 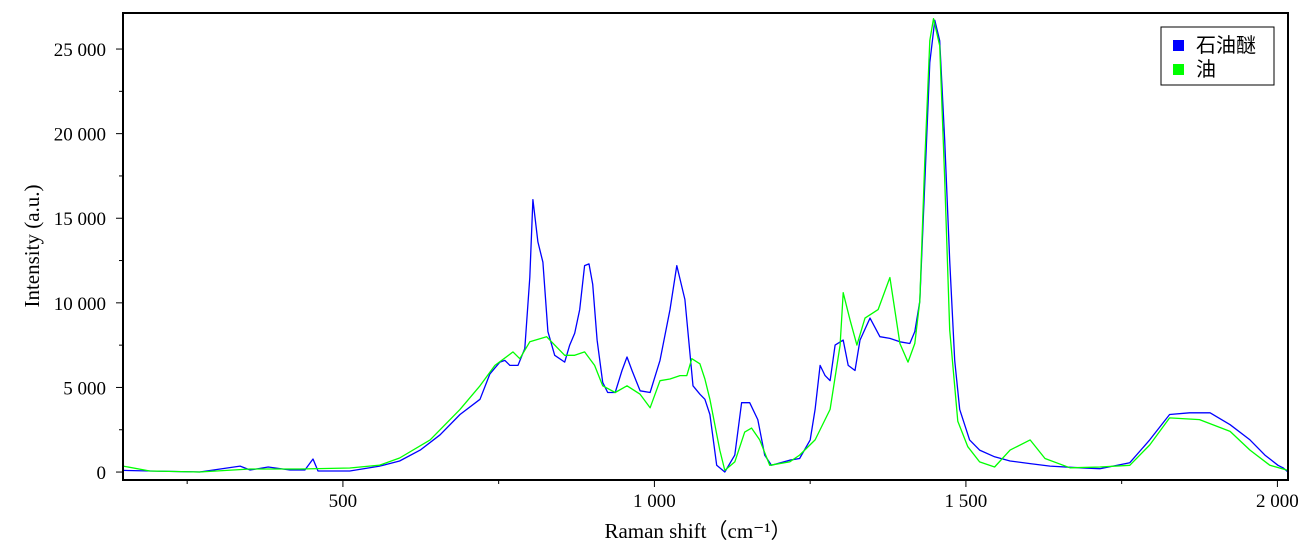 I want to click on legend-box, so click(x=1217, y=56).